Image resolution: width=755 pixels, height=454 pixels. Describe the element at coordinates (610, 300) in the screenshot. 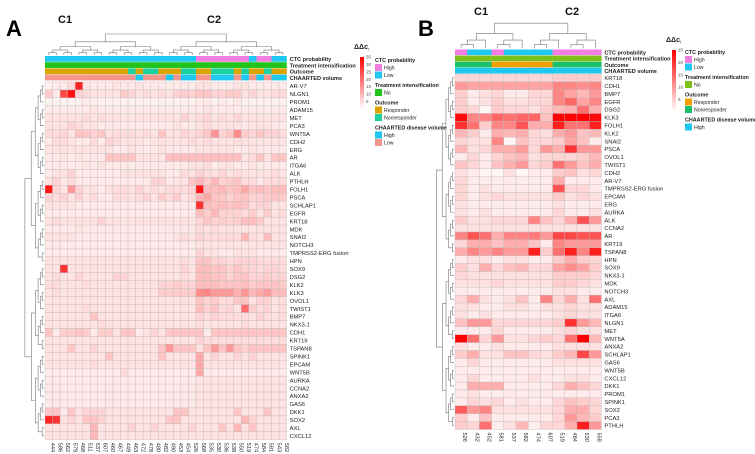

I see `row-label-gene: AXL` at that location.